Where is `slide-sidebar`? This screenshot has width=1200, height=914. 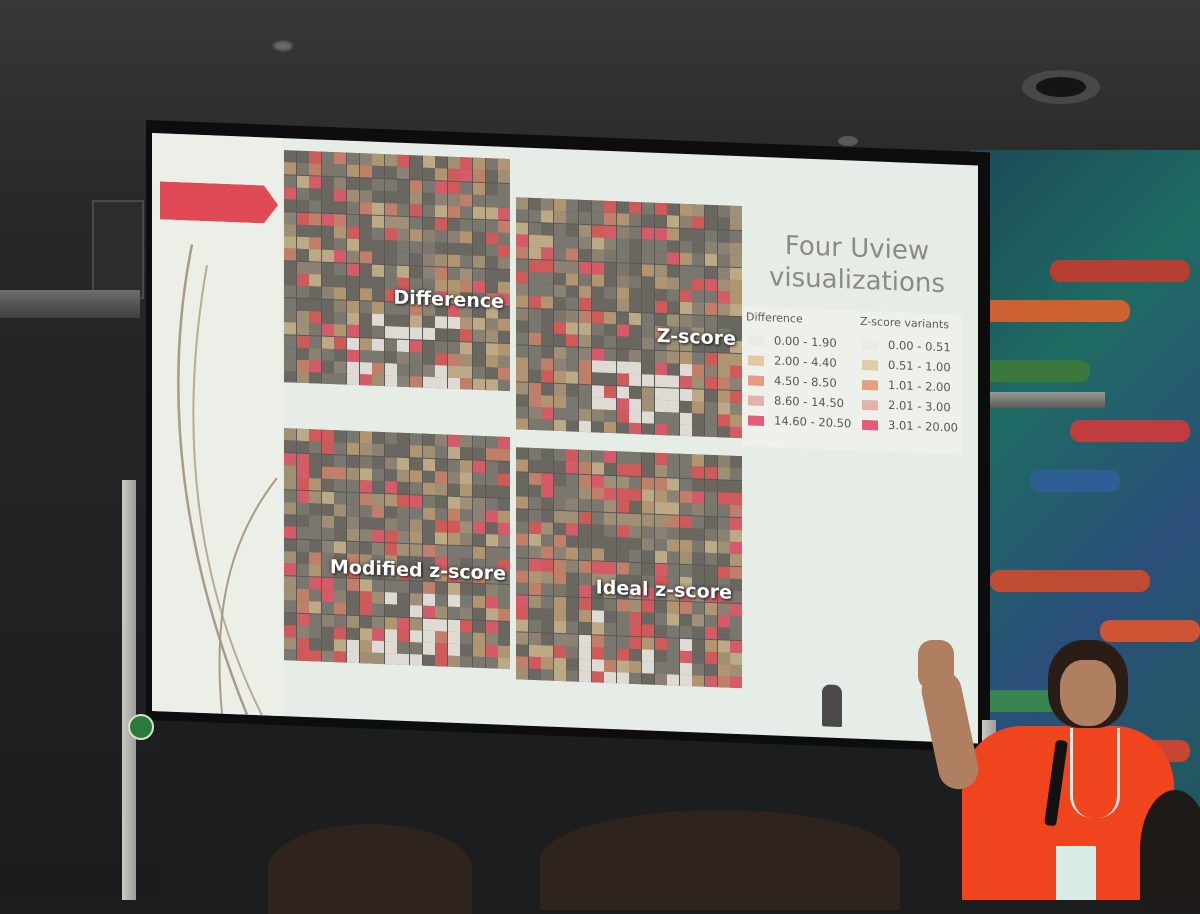
slide-sidebar is located at coordinates (217, 425).